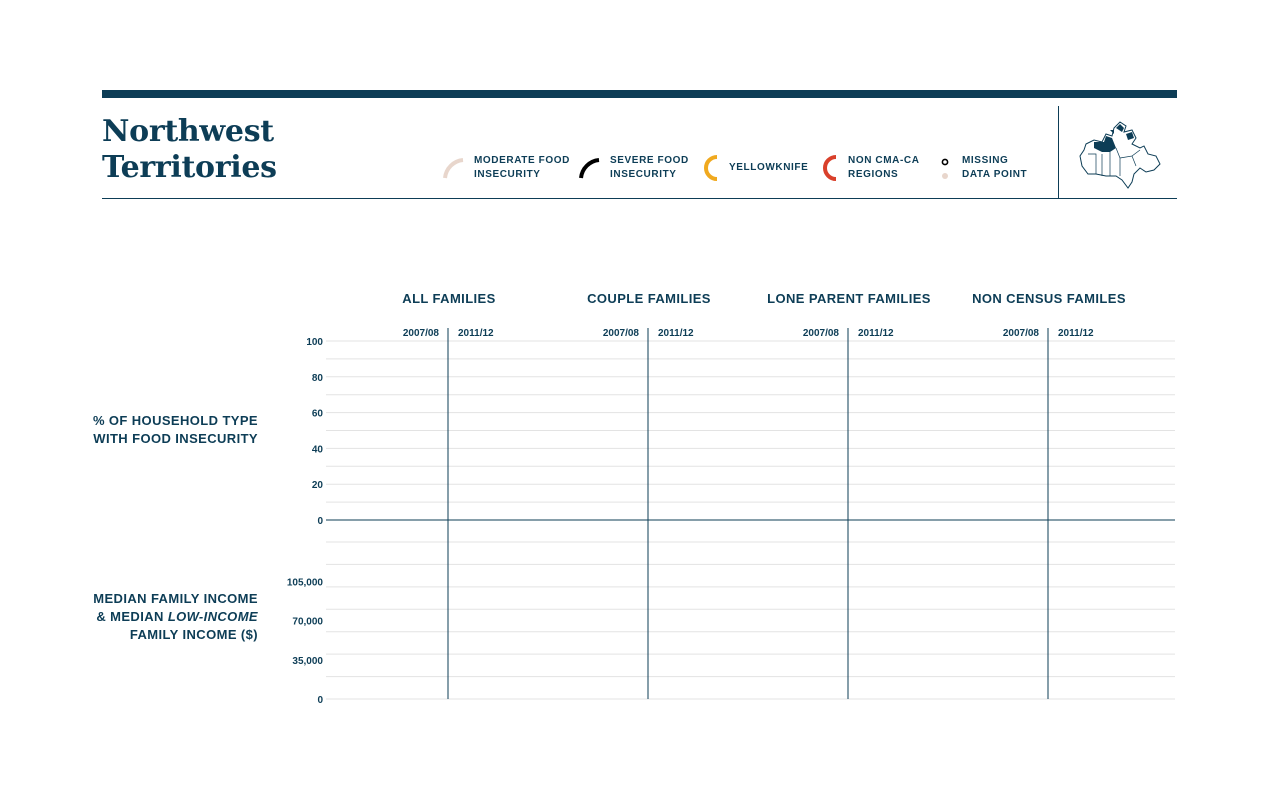  I want to click on group-label: ALL FAMILIES, so click(448, 298).